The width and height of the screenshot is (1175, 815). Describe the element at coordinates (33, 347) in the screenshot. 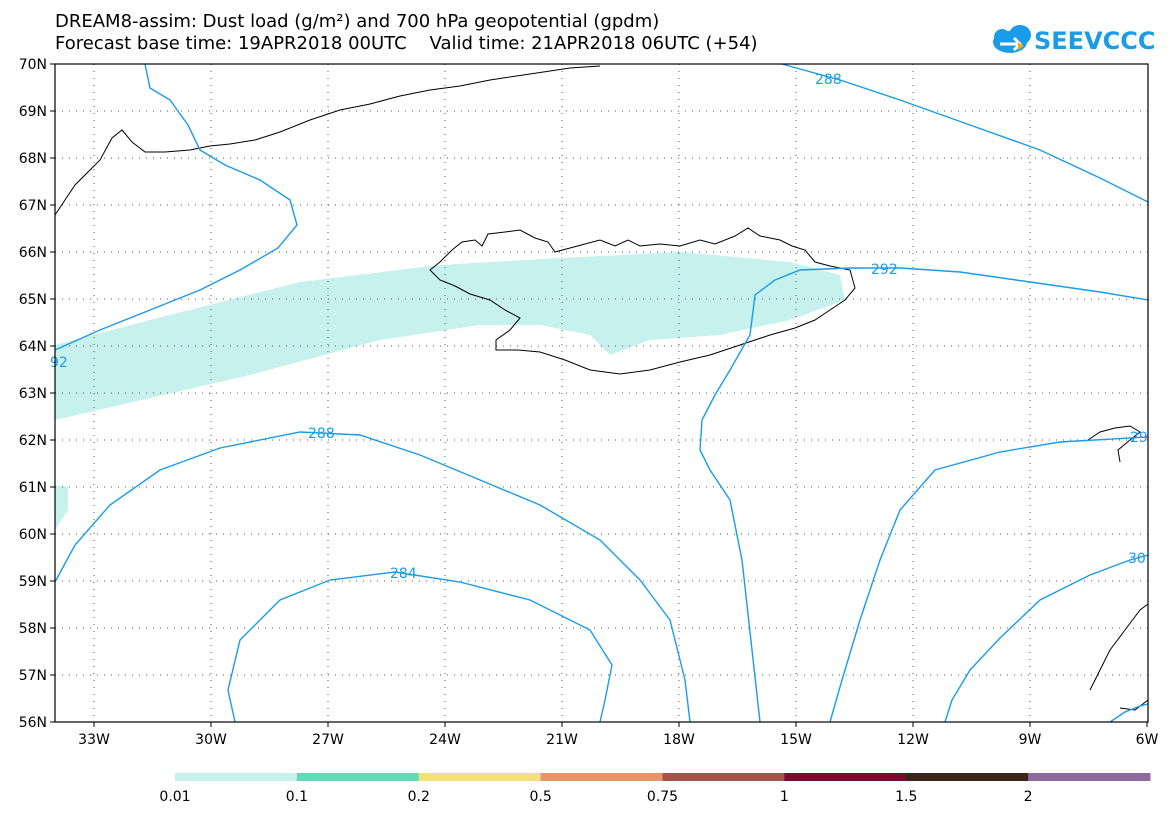

I see `lat-label: 64N` at that location.